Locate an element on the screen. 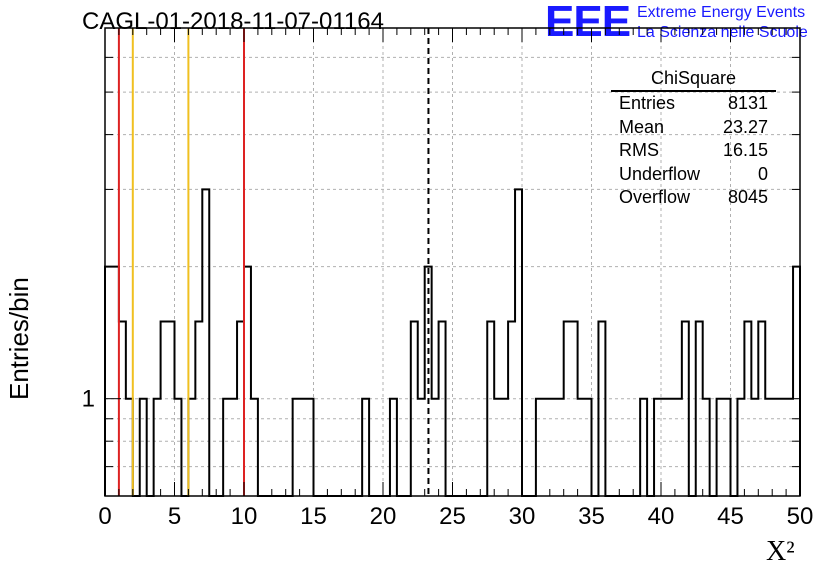  x-tick-label: 50 is located at coordinates (800, 516).